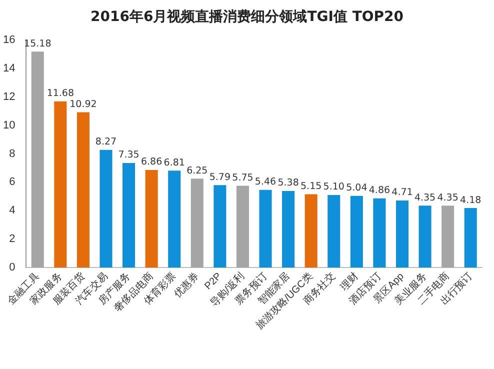 This screenshot has height=369, width=494. I want to click on data-label: 11.68, so click(60, 94).